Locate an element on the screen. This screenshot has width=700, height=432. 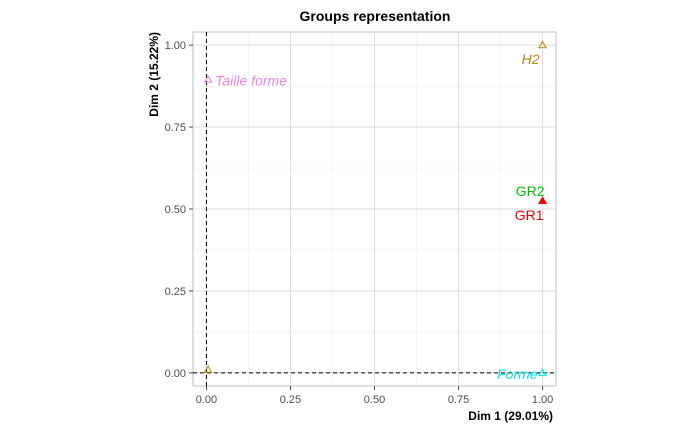
y-tick-label: 0.50 is located at coordinates (175, 210).